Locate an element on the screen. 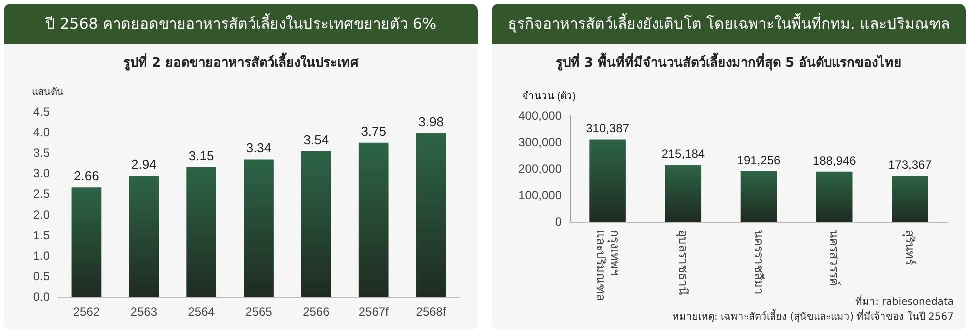 The image size is (972, 335). y-tick-label: 0 is located at coordinates (558, 222).